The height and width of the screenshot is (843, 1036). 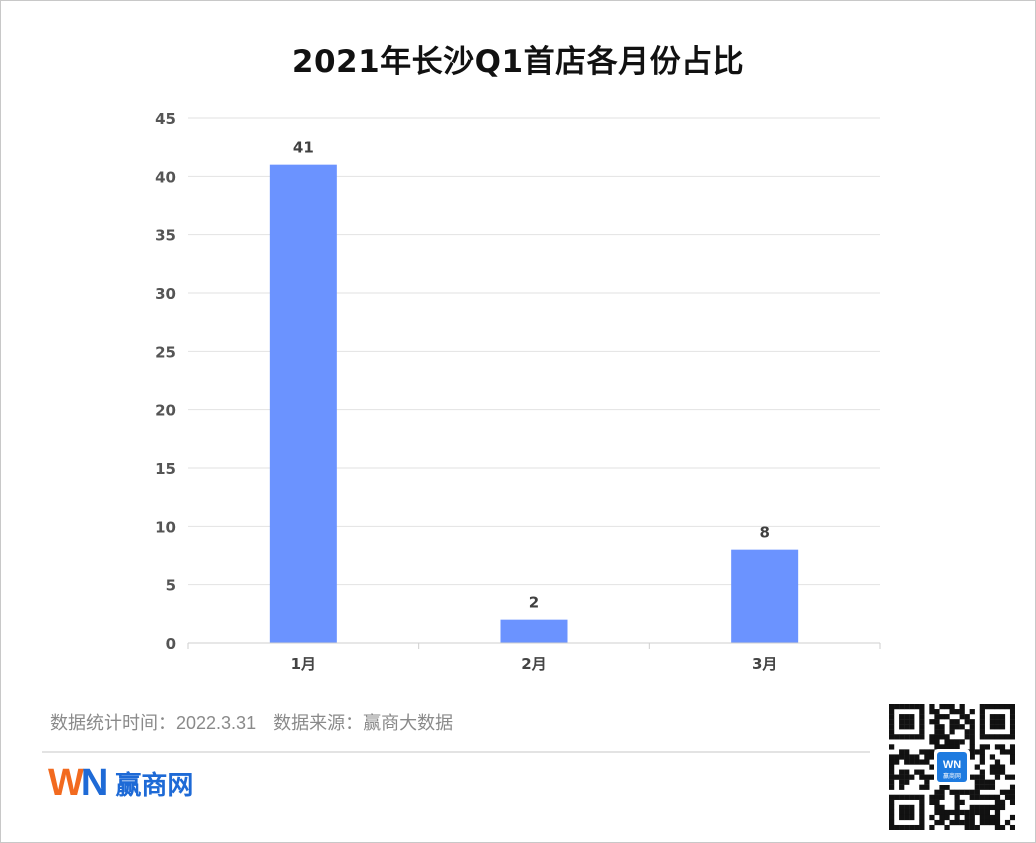 What do you see at coordinates (165, 294) in the screenshot?
I see `y-tick-label: 30` at bounding box center [165, 294].